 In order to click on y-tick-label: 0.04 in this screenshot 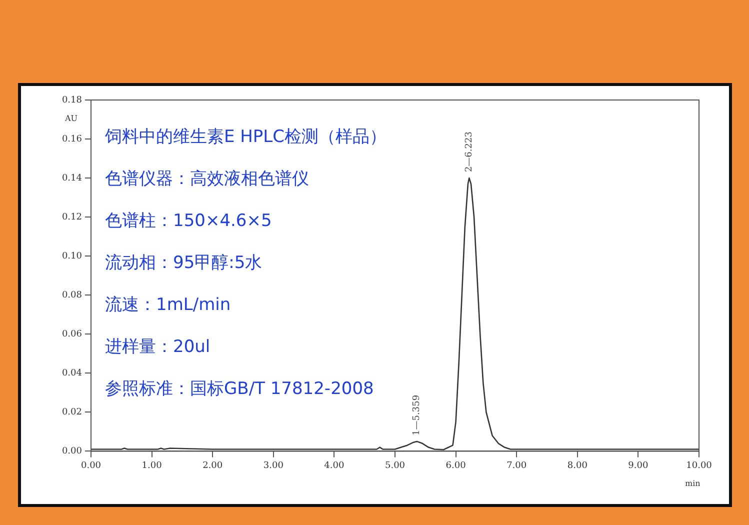, I will do `click(72, 373)`.